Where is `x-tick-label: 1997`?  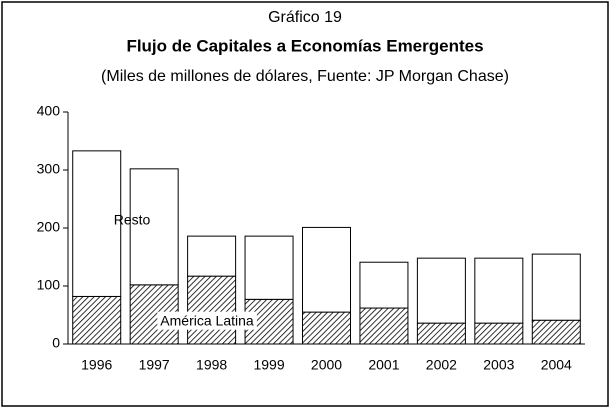
x-tick-label: 1997 is located at coordinates (154, 365).